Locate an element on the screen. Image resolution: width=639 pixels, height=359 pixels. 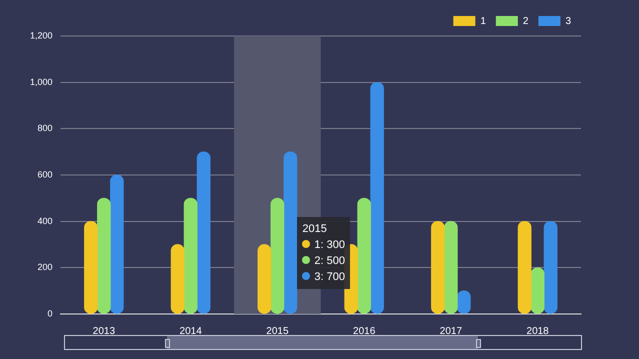
legend-label: 3 is located at coordinates (568, 21).